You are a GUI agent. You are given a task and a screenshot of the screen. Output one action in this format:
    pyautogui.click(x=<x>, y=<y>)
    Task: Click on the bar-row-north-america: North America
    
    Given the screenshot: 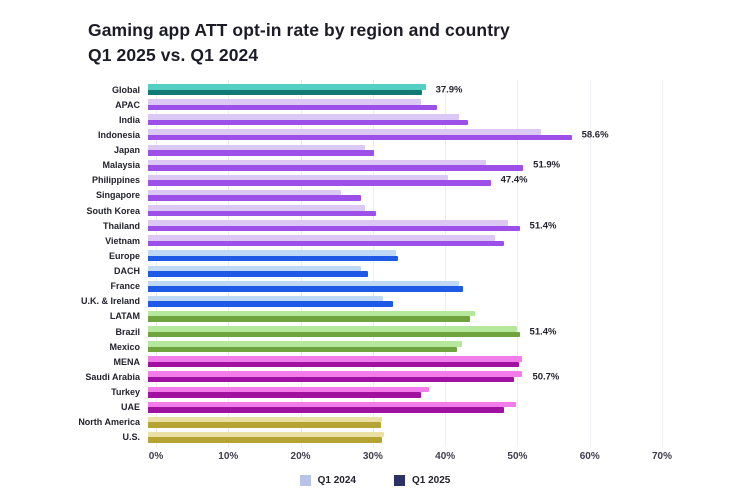 What is the action you would take?
    pyautogui.click(x=375, y=422)
    